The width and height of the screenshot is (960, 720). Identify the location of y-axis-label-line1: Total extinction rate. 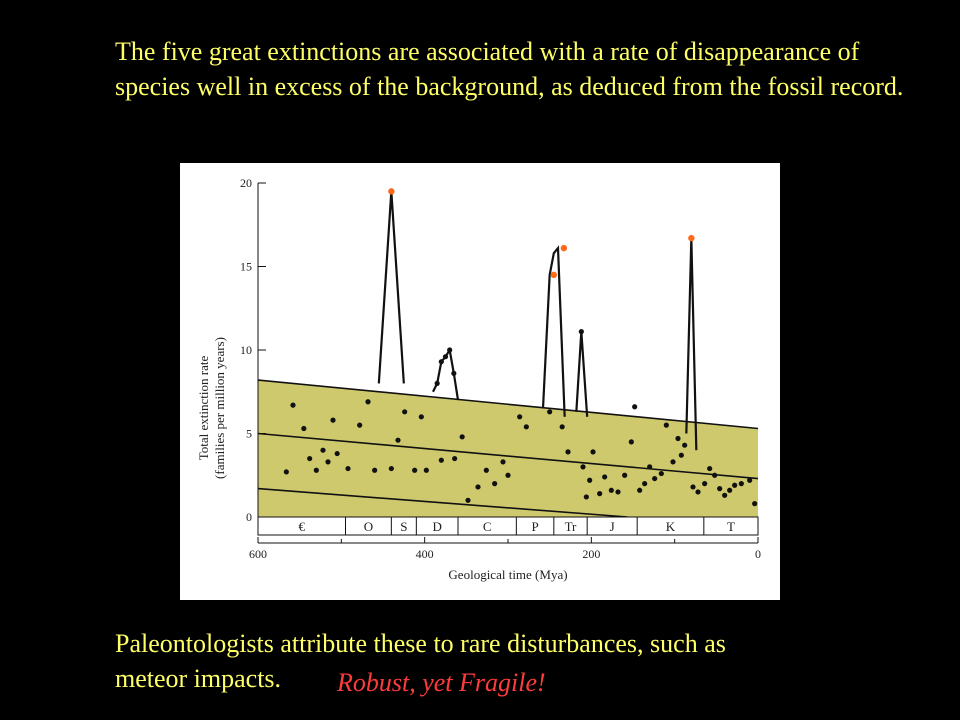
(203, 408).